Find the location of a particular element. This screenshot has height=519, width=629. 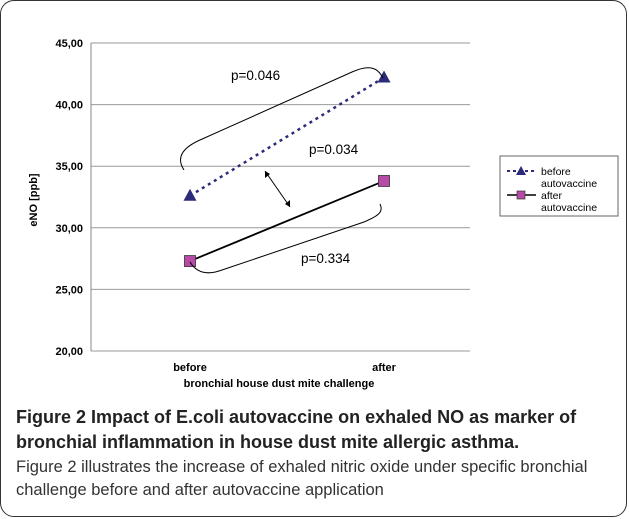

legend-before-marker is located at coordinates (521, 170).